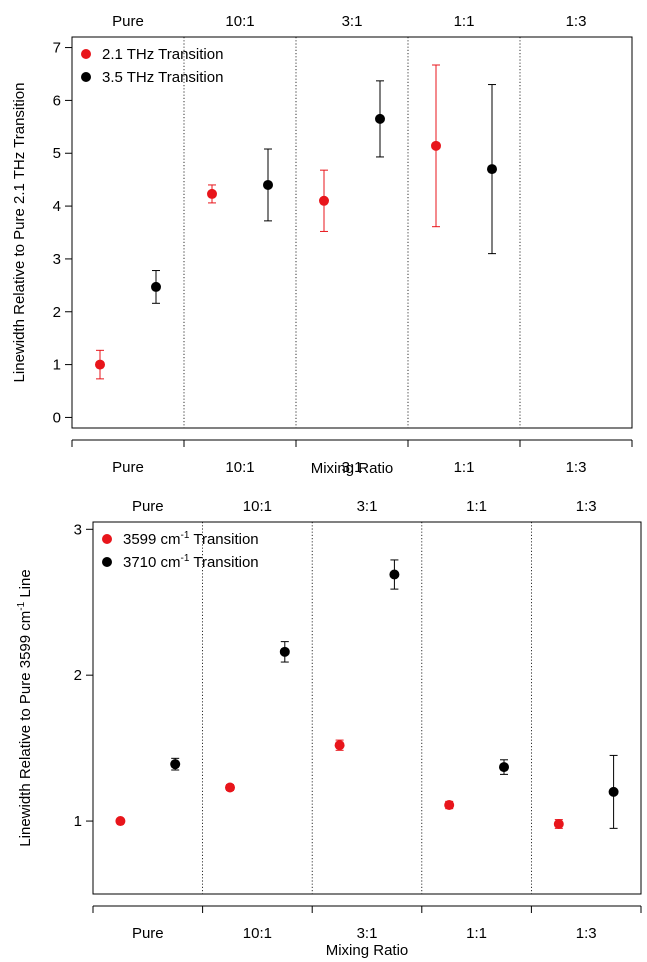  Describe the element at coordinates (191, 562) in the screenshot. I see `legend-label: 3710 cm-1 Transition` at that location.